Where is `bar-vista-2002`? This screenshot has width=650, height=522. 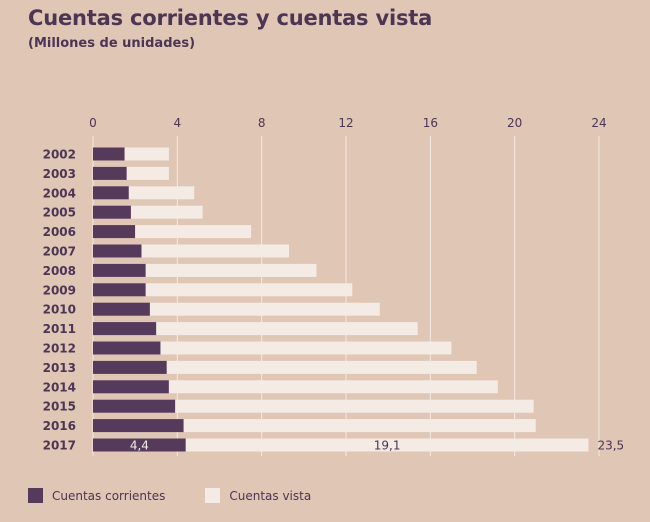 bar-vista-2002 is located at coordinates (146, 154).